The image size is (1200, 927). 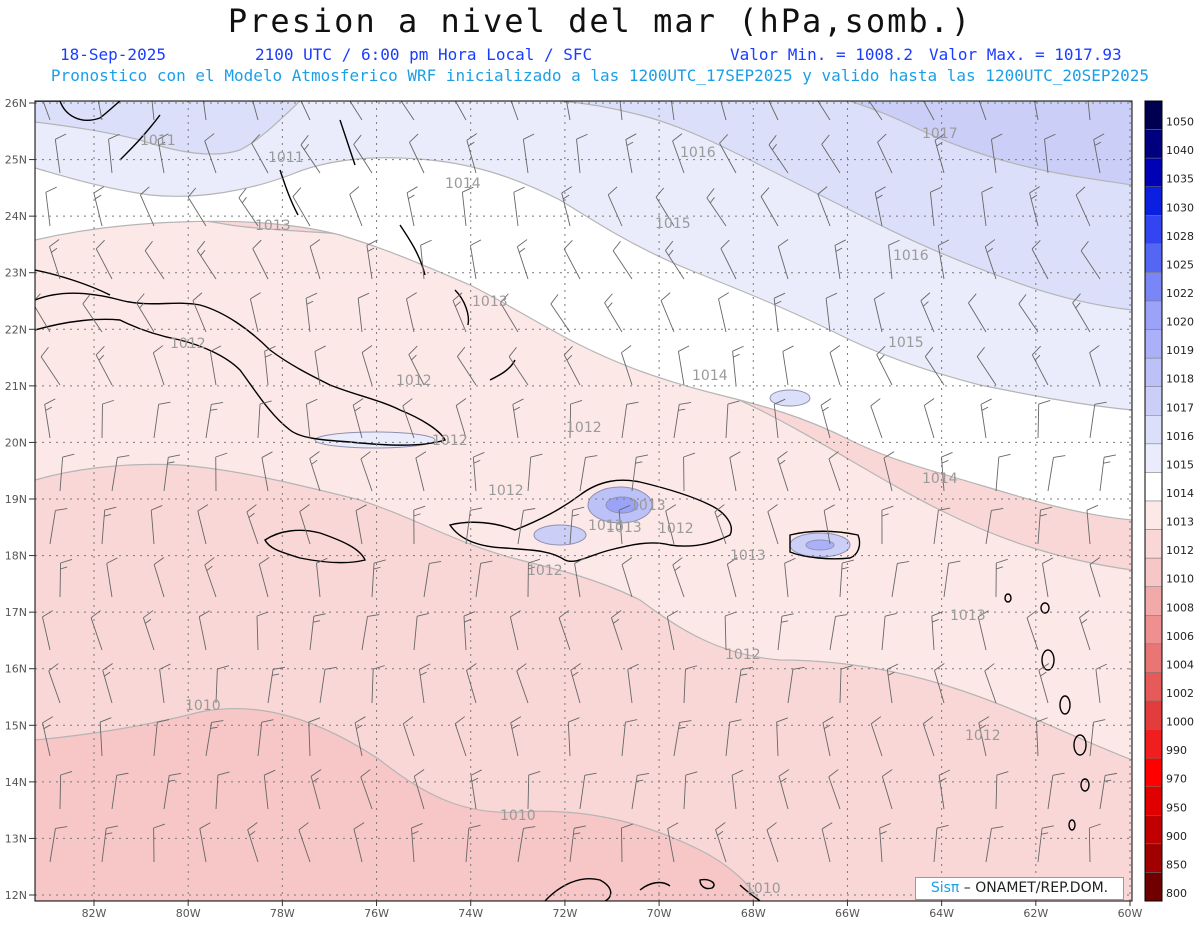 What do you see at coordinates (710, 376) in the screenshot?
I see `isobar-label: 1014` at bounding box center [710, 376].